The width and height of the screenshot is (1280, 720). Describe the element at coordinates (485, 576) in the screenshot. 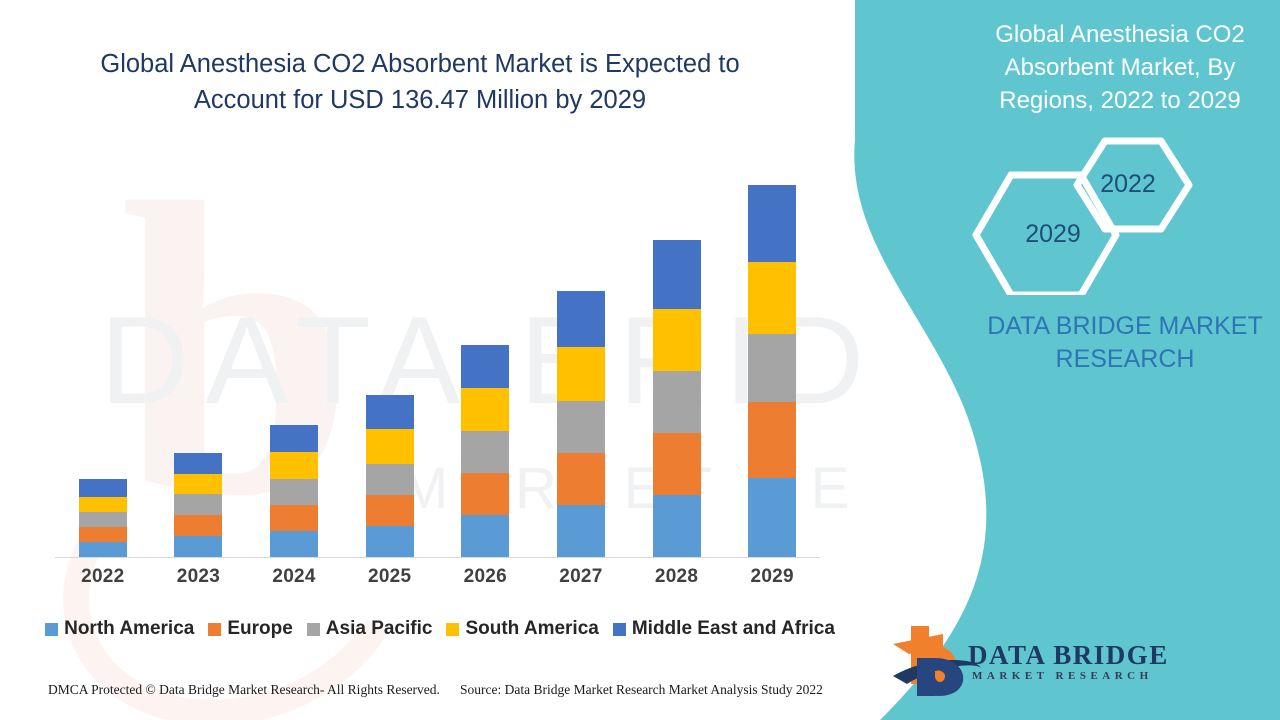

I see `x-axis-label: 2026` at that location.